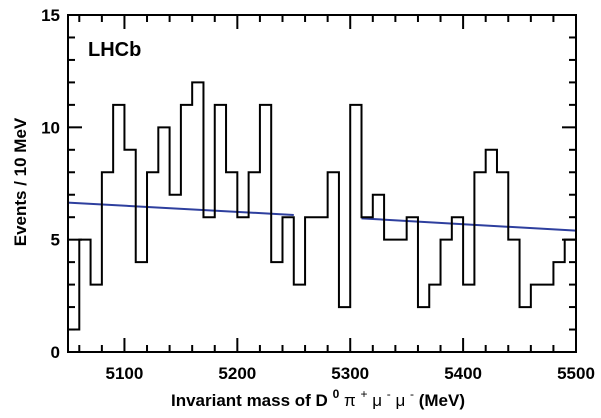  What do you see at coordinates (412, 394) in the screenshot?
I see `x-axis-title-muon-2-charge: -` at bounding box center [412, 394].